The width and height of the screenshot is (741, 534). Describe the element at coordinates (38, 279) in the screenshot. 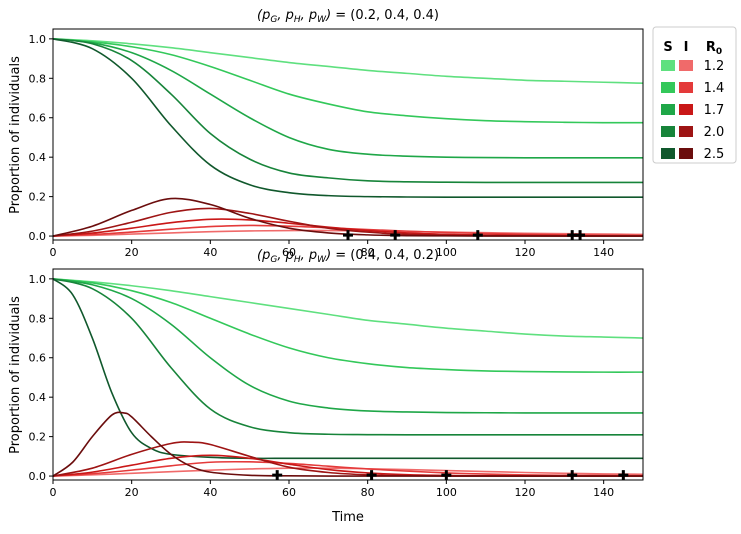

I see `bottom-y-tick-label: 1.0` at that location.